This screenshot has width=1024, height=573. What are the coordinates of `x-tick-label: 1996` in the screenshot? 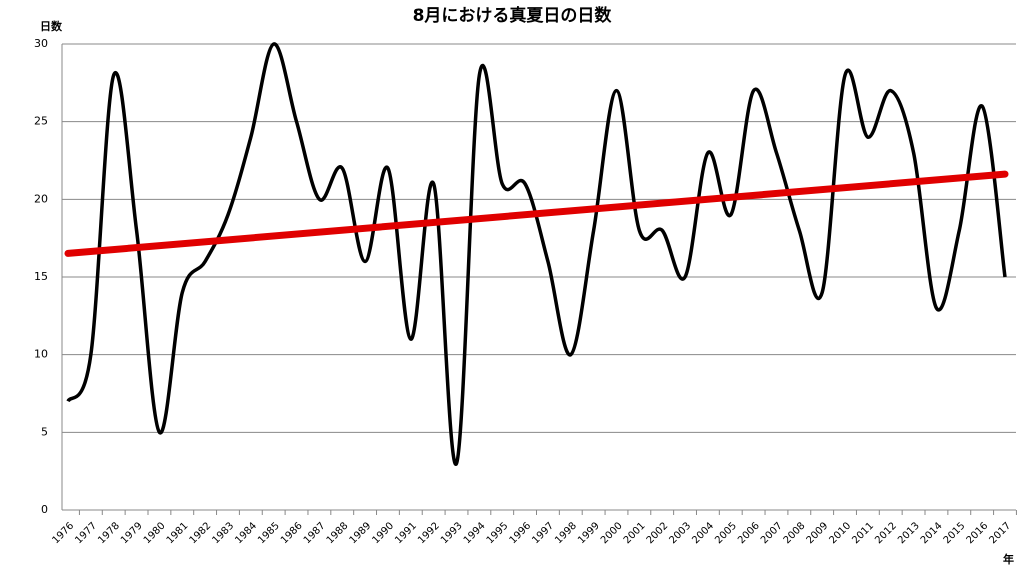 It's located at (521, 533).